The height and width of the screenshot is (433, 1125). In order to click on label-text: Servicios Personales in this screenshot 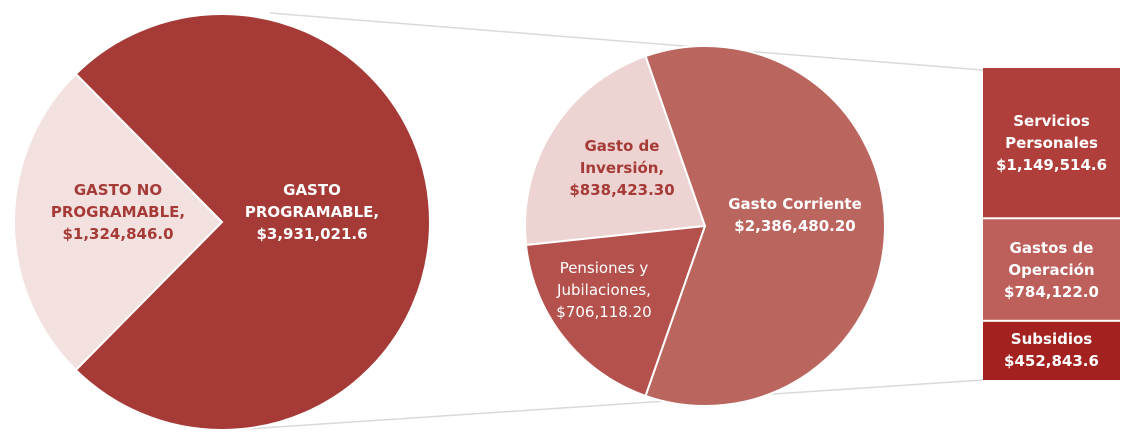, I will do `click(1051, 132)`.